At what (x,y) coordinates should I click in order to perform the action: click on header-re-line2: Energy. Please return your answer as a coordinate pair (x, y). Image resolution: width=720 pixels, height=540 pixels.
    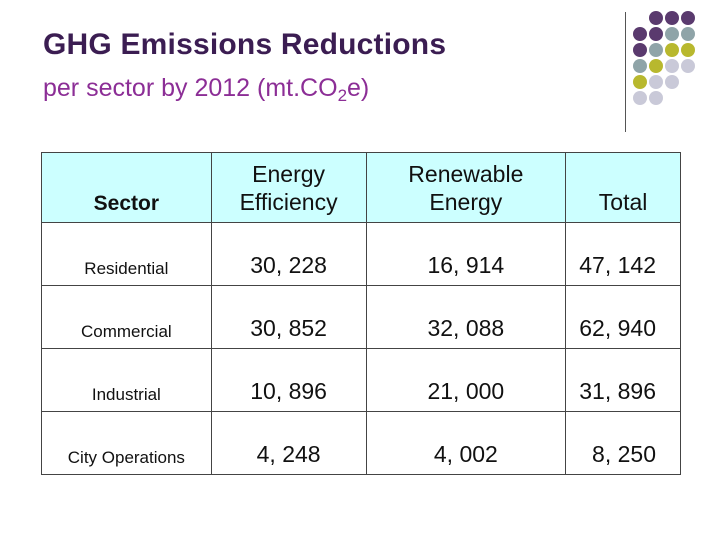
    Looking at the image, I should click on (466, 201).